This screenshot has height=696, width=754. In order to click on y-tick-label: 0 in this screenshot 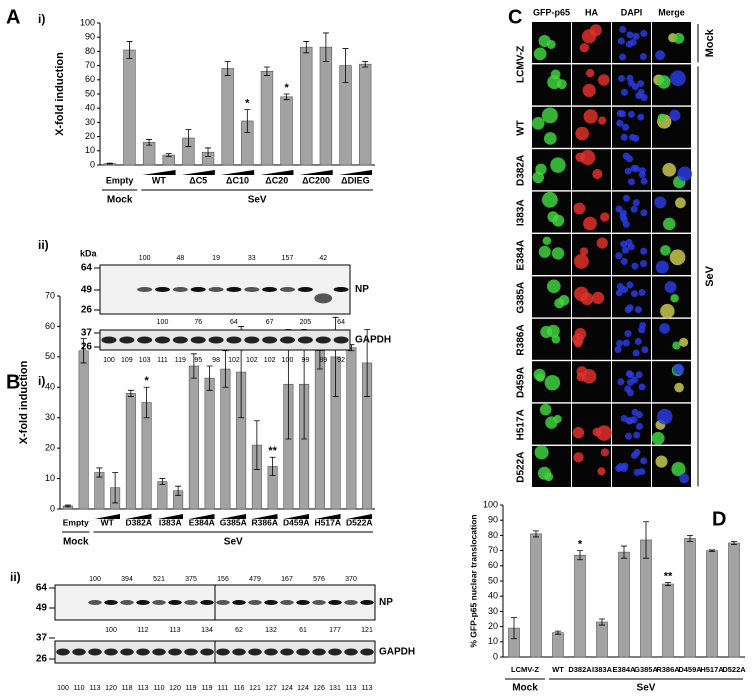, I will do `click(495, 656)`.